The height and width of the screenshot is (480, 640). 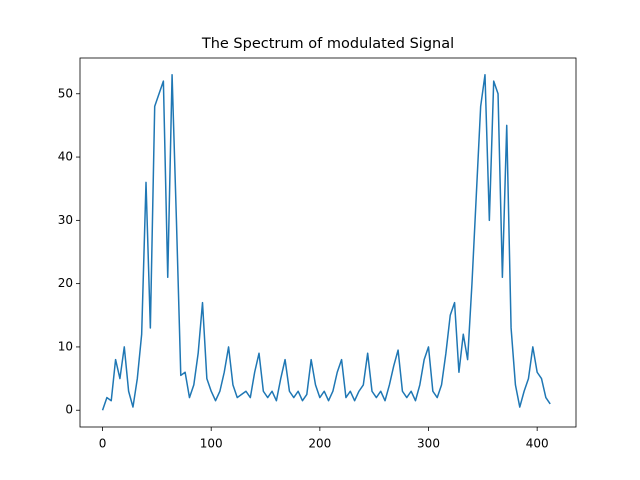 What do you see at coordinates (65, 220) in the screenshot?
I see `y-tick-label: 30` at bounding box center [65, 220].